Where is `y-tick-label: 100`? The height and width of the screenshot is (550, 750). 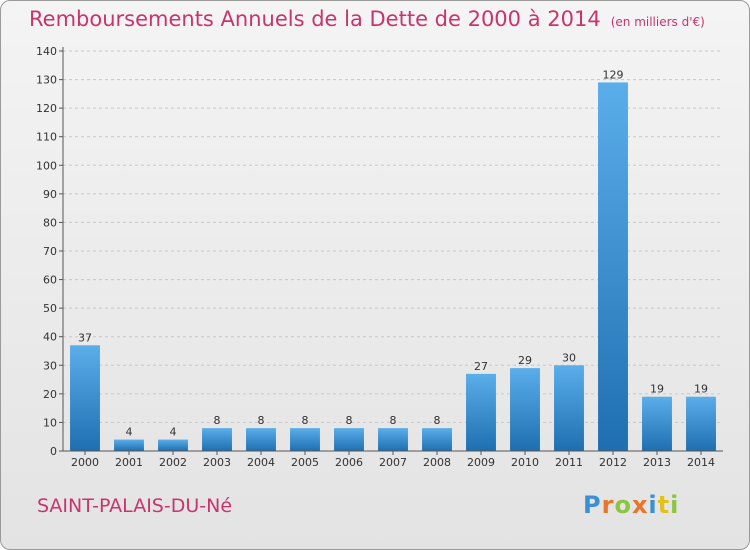
y-tick-label: 100 is located at coordinates (46, 165).